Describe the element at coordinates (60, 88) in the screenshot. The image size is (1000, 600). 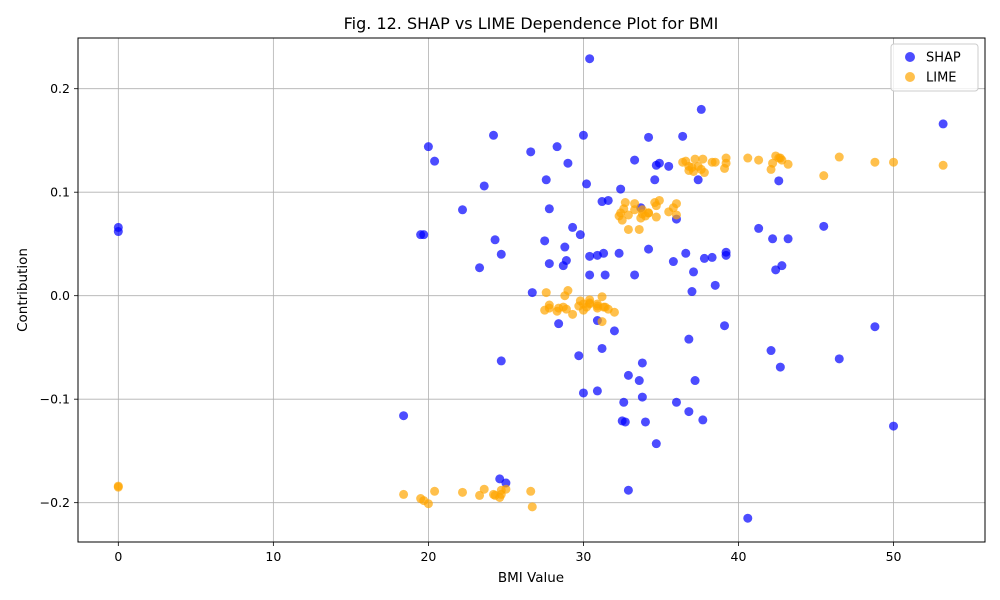
I see `y-tick-label: 0.2` at that location.